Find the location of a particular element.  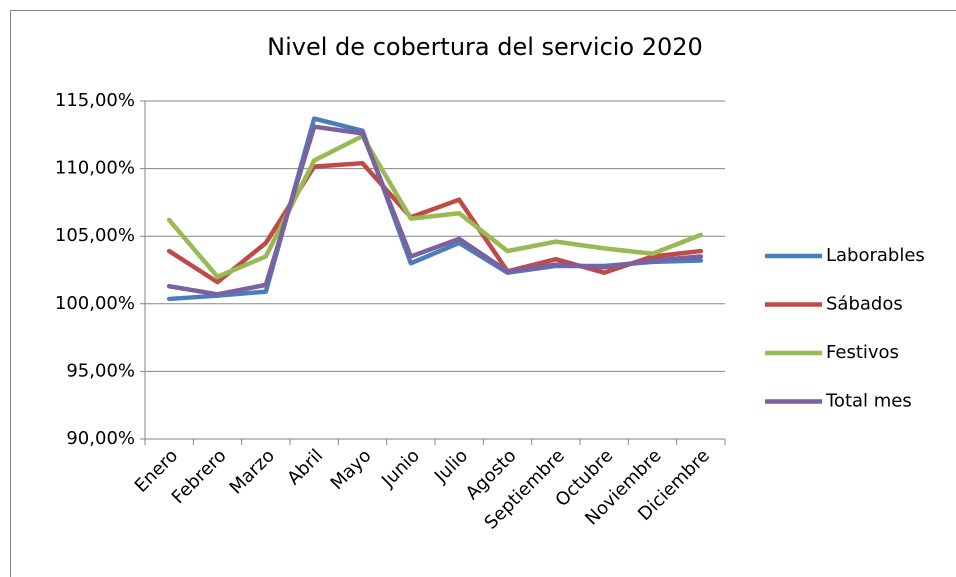

legend-label: Laborables is located at coordinates (875, 255).